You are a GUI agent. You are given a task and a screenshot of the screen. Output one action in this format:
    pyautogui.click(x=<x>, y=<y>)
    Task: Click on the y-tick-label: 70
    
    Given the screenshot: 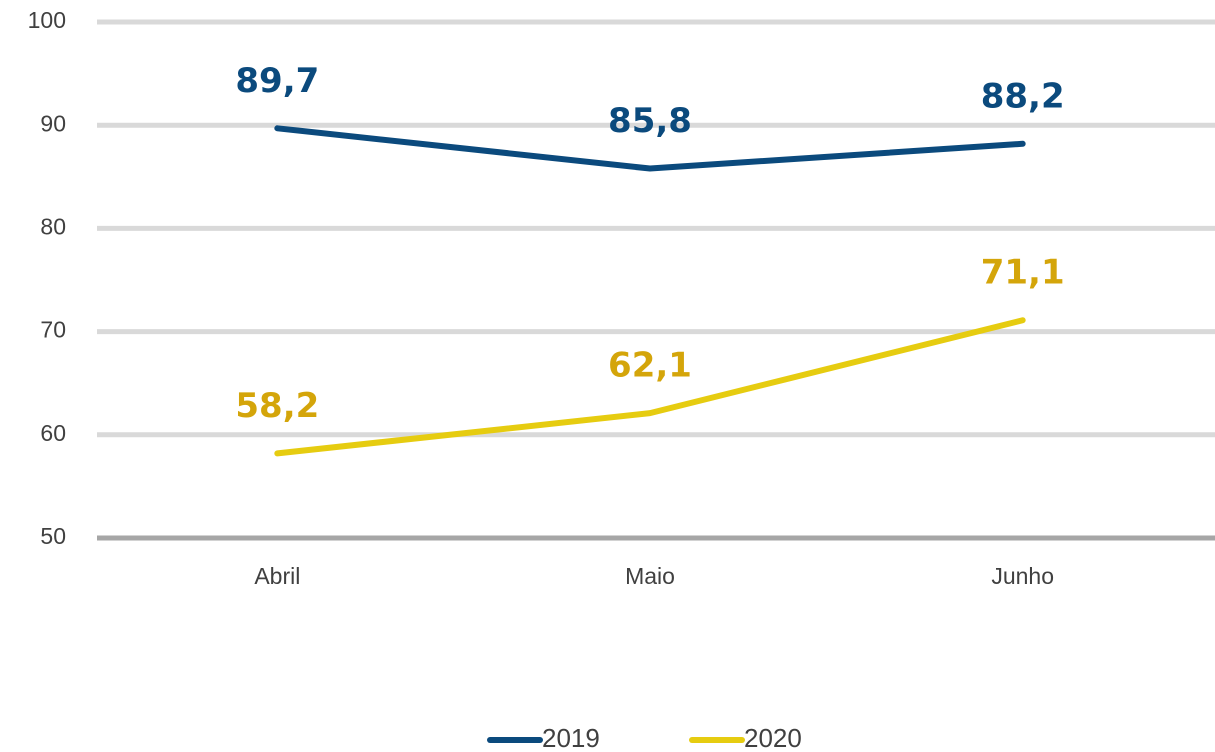 What is the action you would take?
    pyautogui.click(x=53, y=330)
    